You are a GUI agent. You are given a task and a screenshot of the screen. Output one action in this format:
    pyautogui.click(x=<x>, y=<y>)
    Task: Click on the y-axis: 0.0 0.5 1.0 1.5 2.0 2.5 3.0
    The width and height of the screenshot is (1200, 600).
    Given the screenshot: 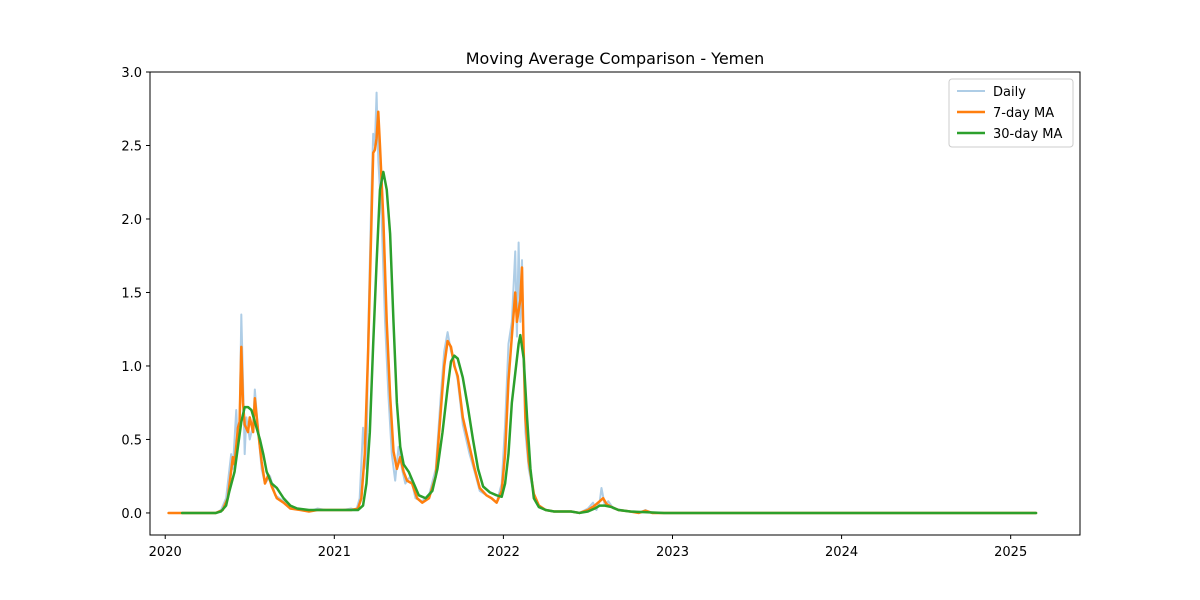 What is the action you would take?
    pyautogui.click(x=135, y=294)
    